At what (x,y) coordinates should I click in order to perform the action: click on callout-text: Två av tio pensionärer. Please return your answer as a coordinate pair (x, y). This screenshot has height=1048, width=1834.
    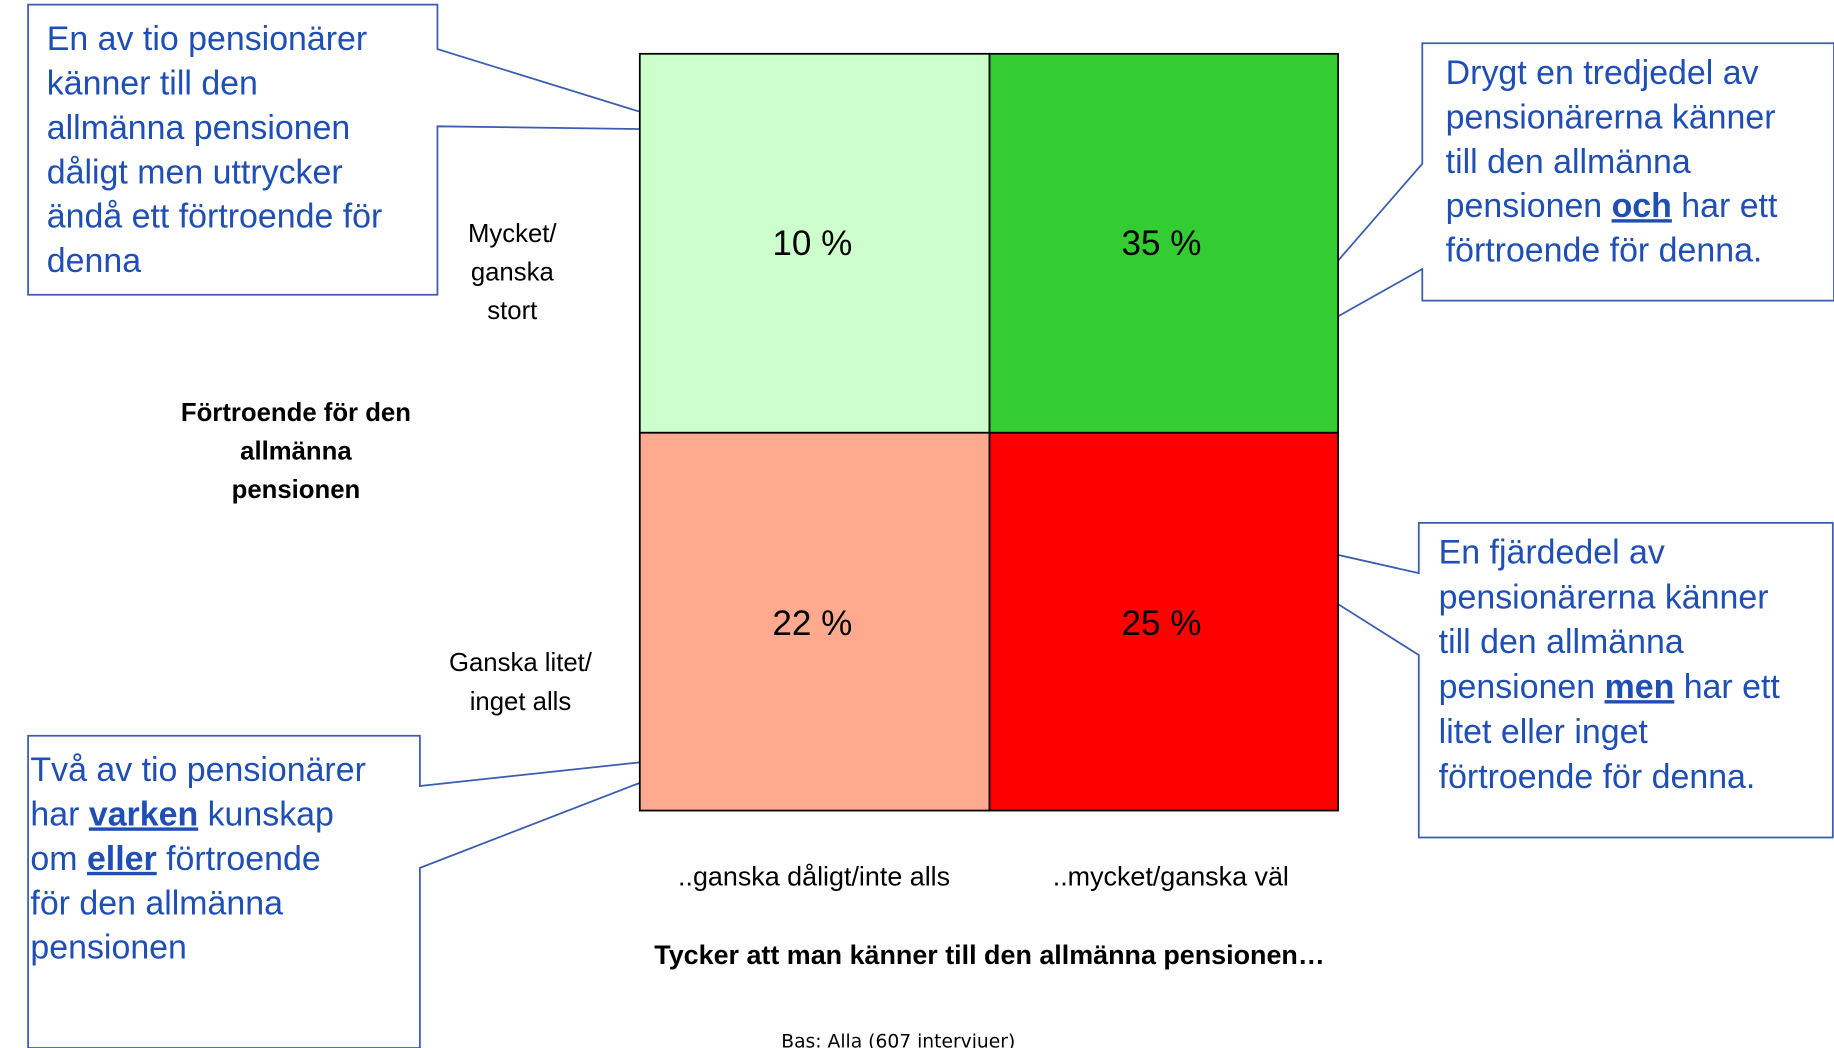
    Looking at the image, I should click on (197, 770).